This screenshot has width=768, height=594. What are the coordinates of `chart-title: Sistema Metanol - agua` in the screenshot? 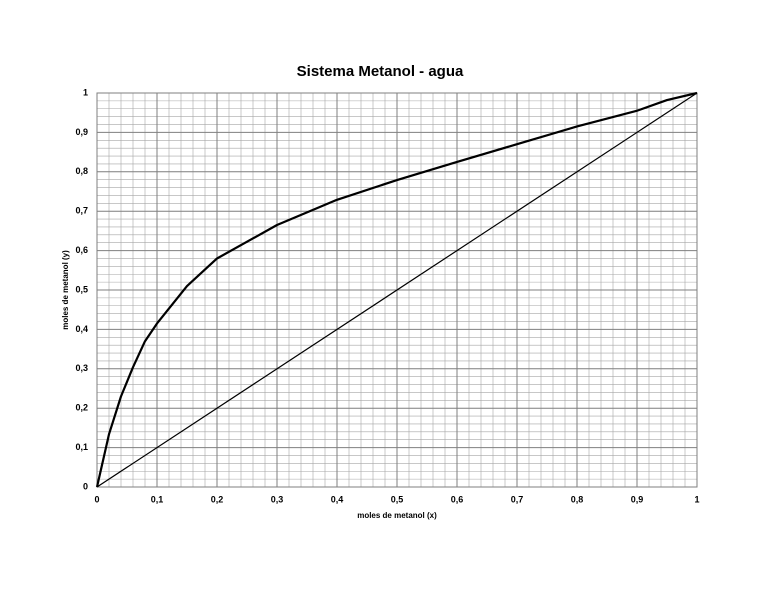 It's located at (380, 71).